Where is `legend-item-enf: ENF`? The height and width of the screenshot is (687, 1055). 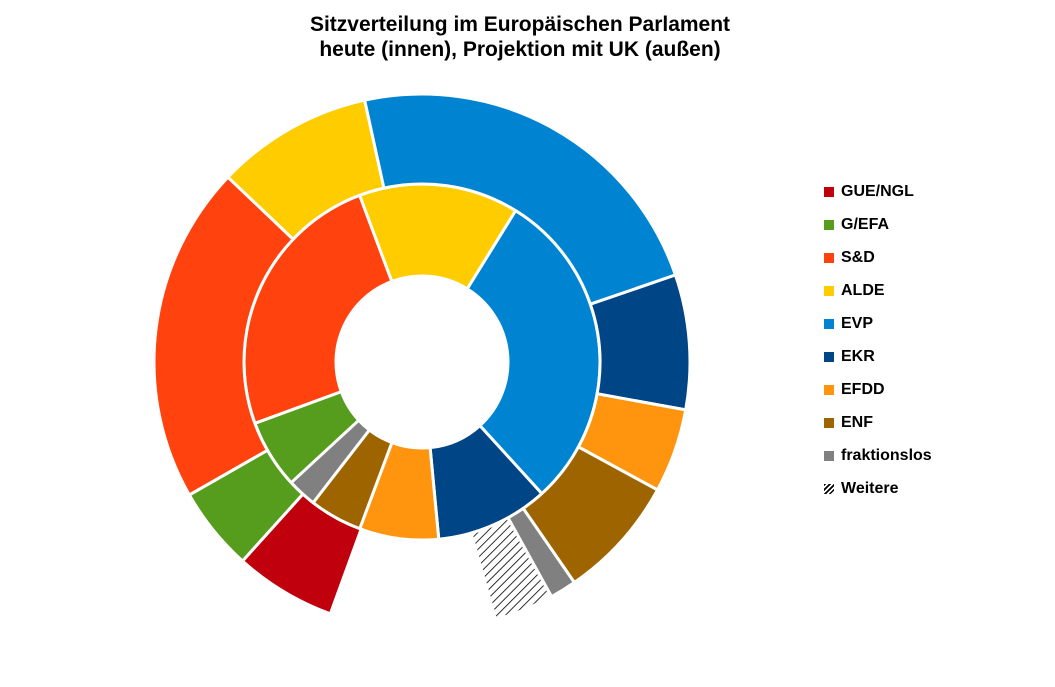 legend-item-enf: ENF is located at coordinates (924, 422).